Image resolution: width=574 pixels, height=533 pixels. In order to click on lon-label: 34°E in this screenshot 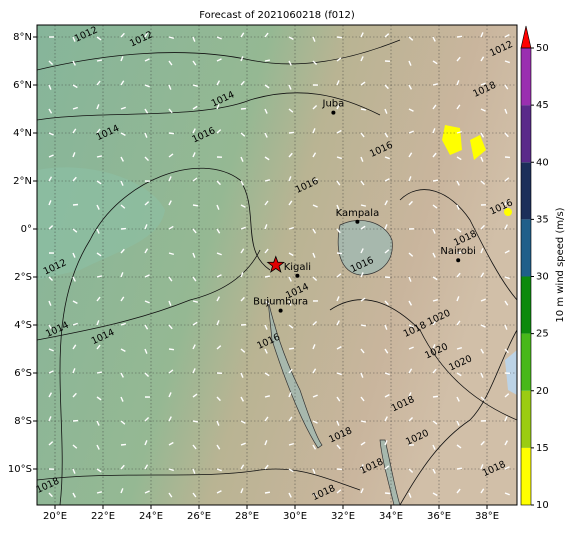, I will do `click(391, 516)`.